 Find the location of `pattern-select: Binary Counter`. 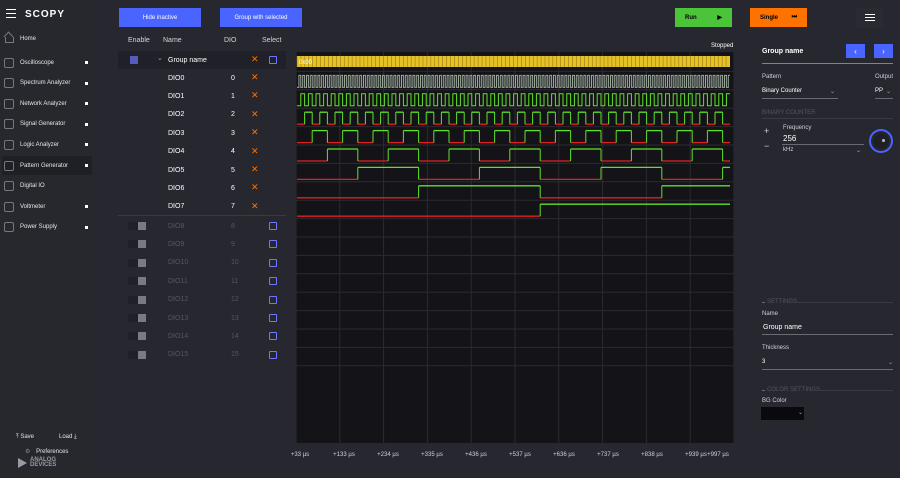

pattern-select: Binary Counter is located at coordinates (782, 91).